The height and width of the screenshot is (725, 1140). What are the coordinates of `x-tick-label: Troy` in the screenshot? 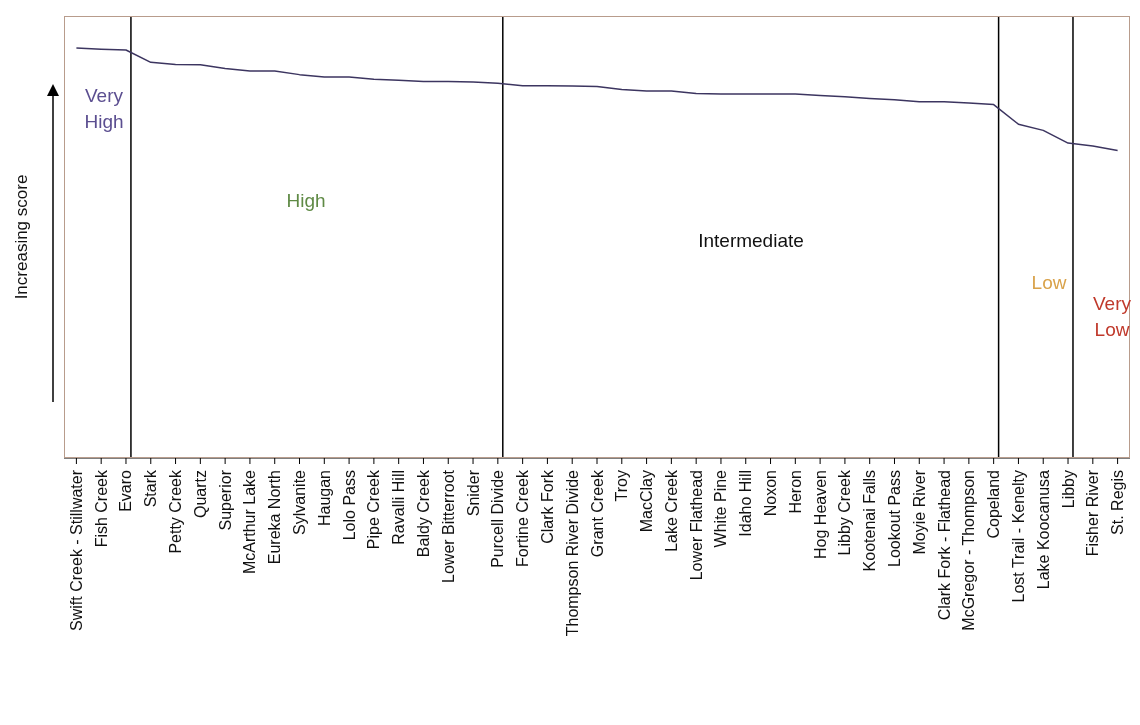 It's located at (622, 486).